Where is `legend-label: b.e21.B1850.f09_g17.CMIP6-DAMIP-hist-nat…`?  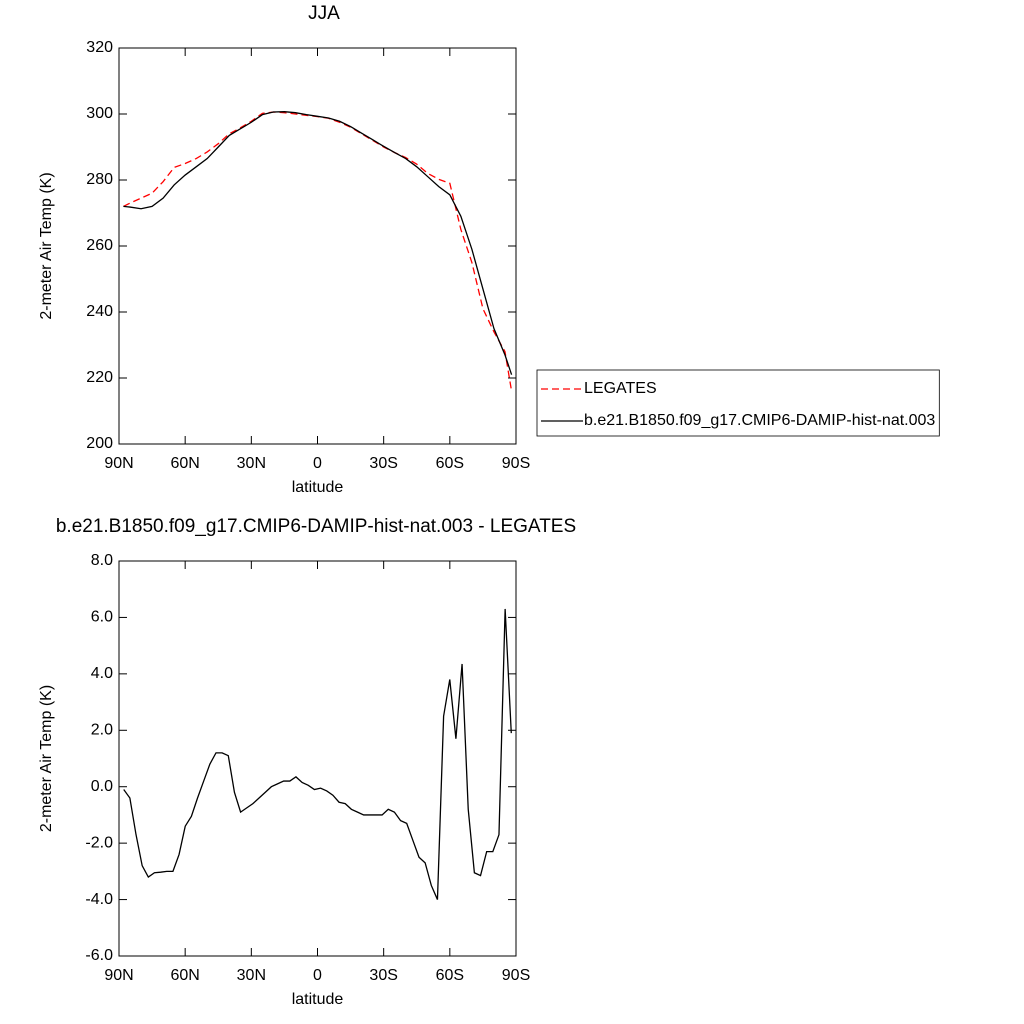 legend-label: b.e21.B1850.f09_g17.CMIP6-DAMIP-hist-nat… is located at coordinates (759, 420).